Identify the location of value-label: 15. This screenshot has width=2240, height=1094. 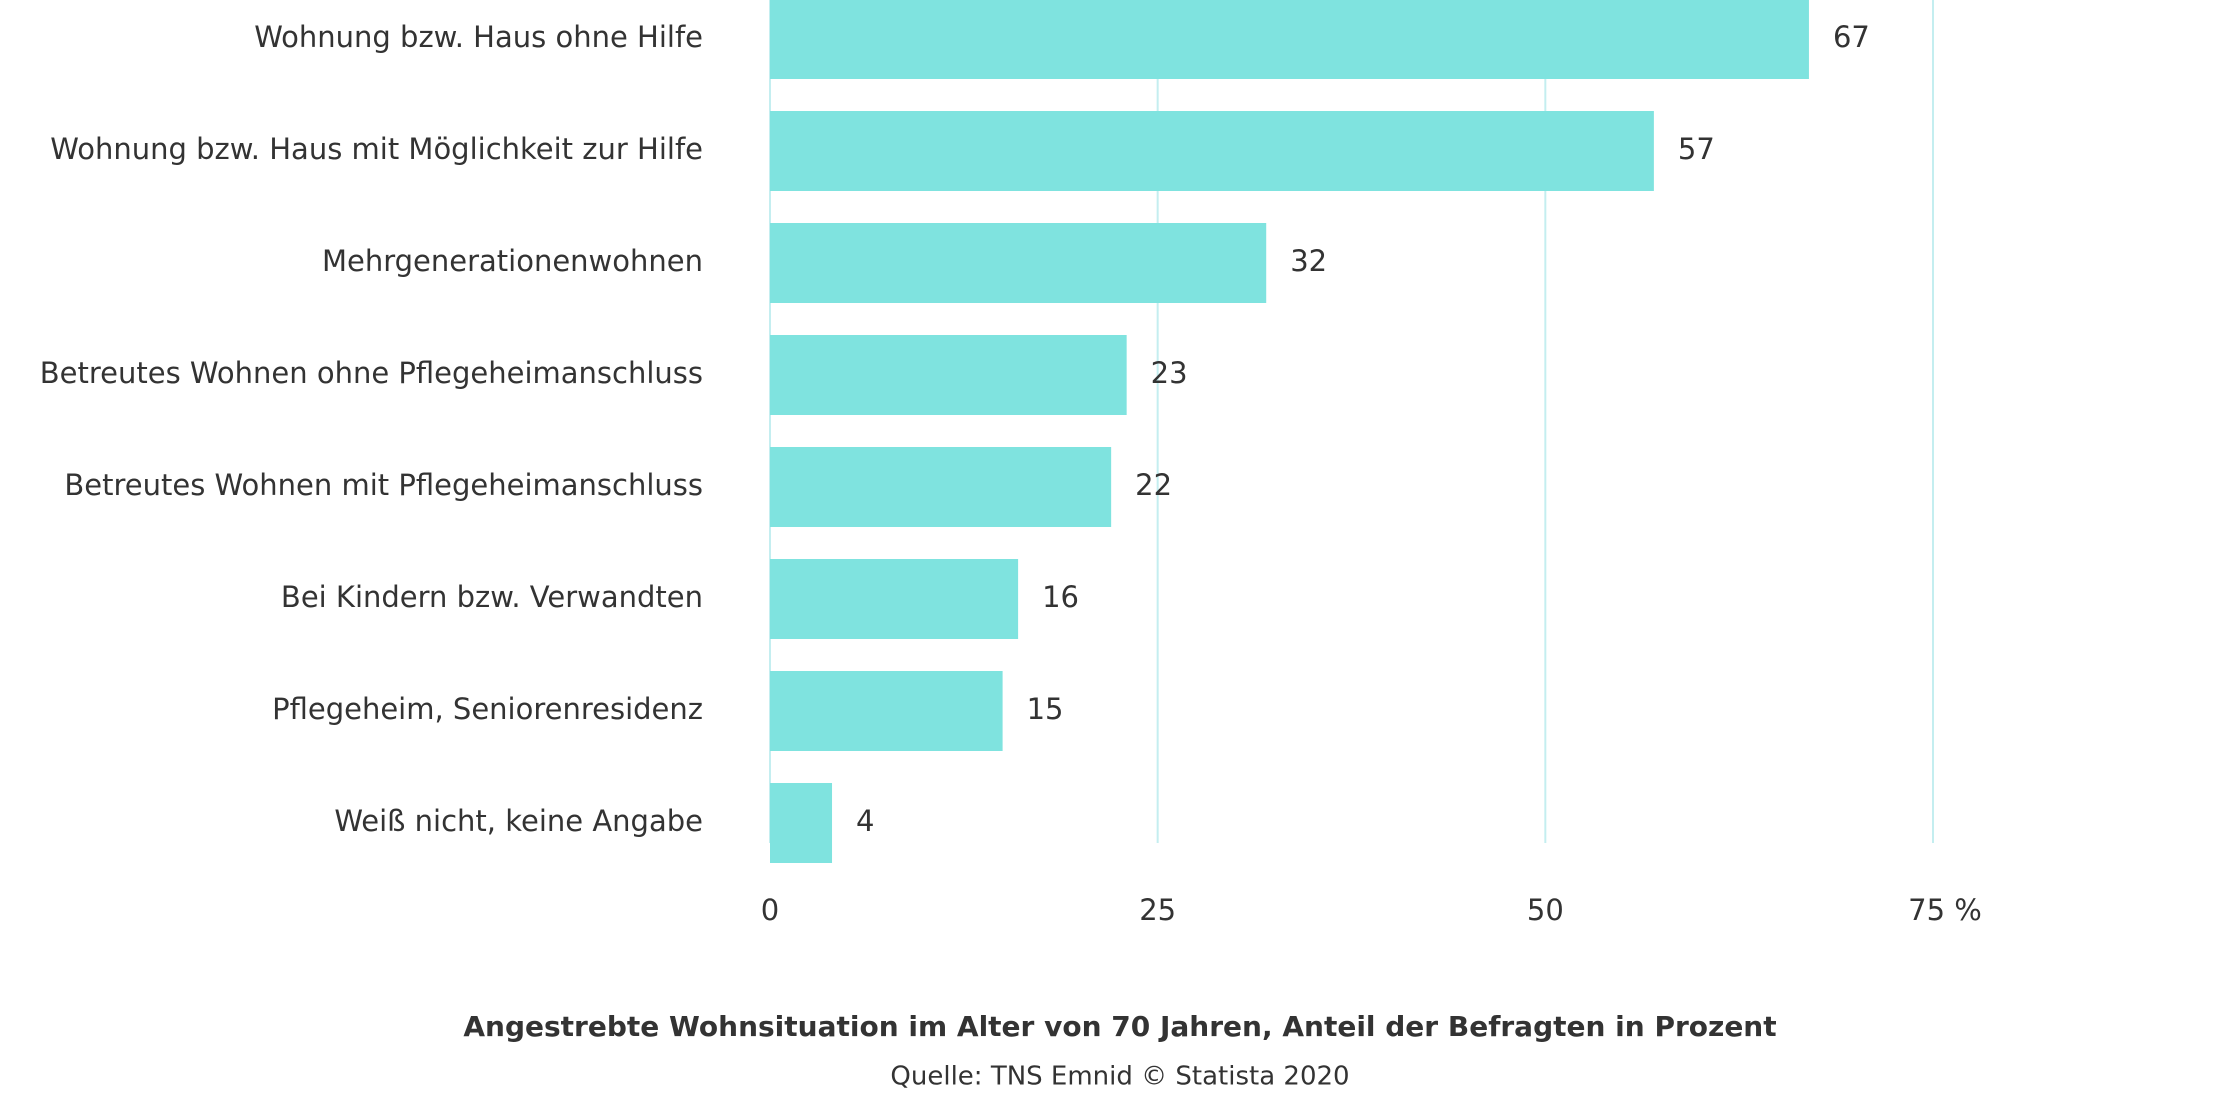
(1045, 709).